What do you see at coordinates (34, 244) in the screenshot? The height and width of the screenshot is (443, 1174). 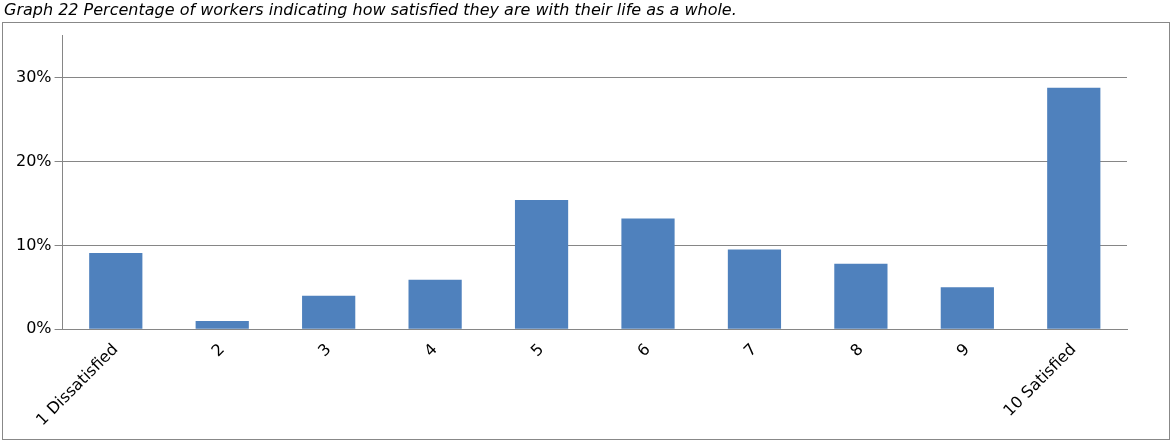 I see `y-tick-label: 10%` at bounding box center [34, 244].